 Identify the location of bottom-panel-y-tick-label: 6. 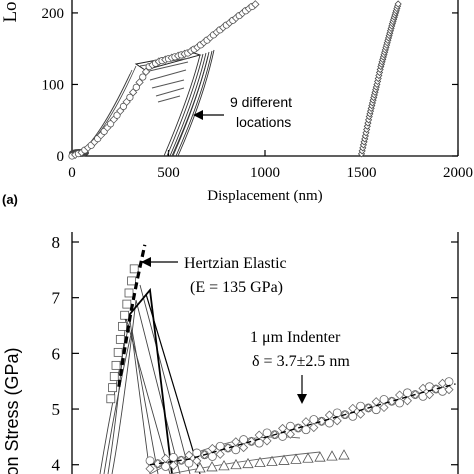
(56, 353).